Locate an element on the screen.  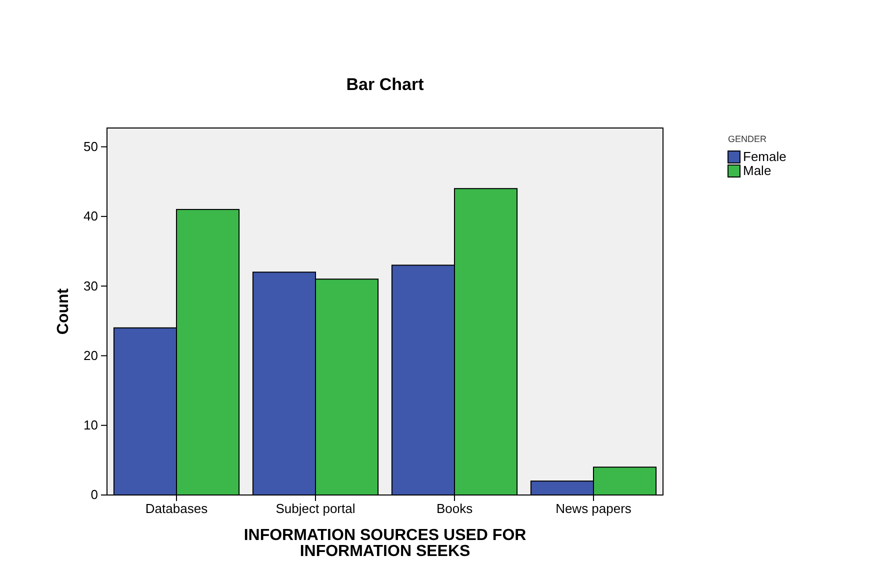
x-tick-label: Books is located at coordinates (455, 508).